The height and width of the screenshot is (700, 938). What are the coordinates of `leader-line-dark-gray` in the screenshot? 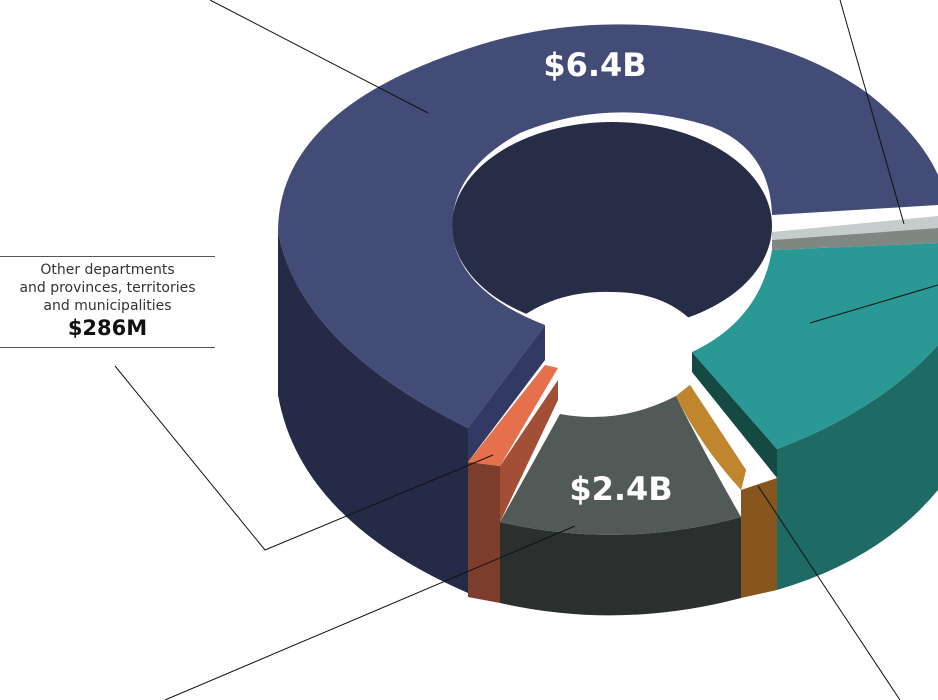 It's located at (370, 612).